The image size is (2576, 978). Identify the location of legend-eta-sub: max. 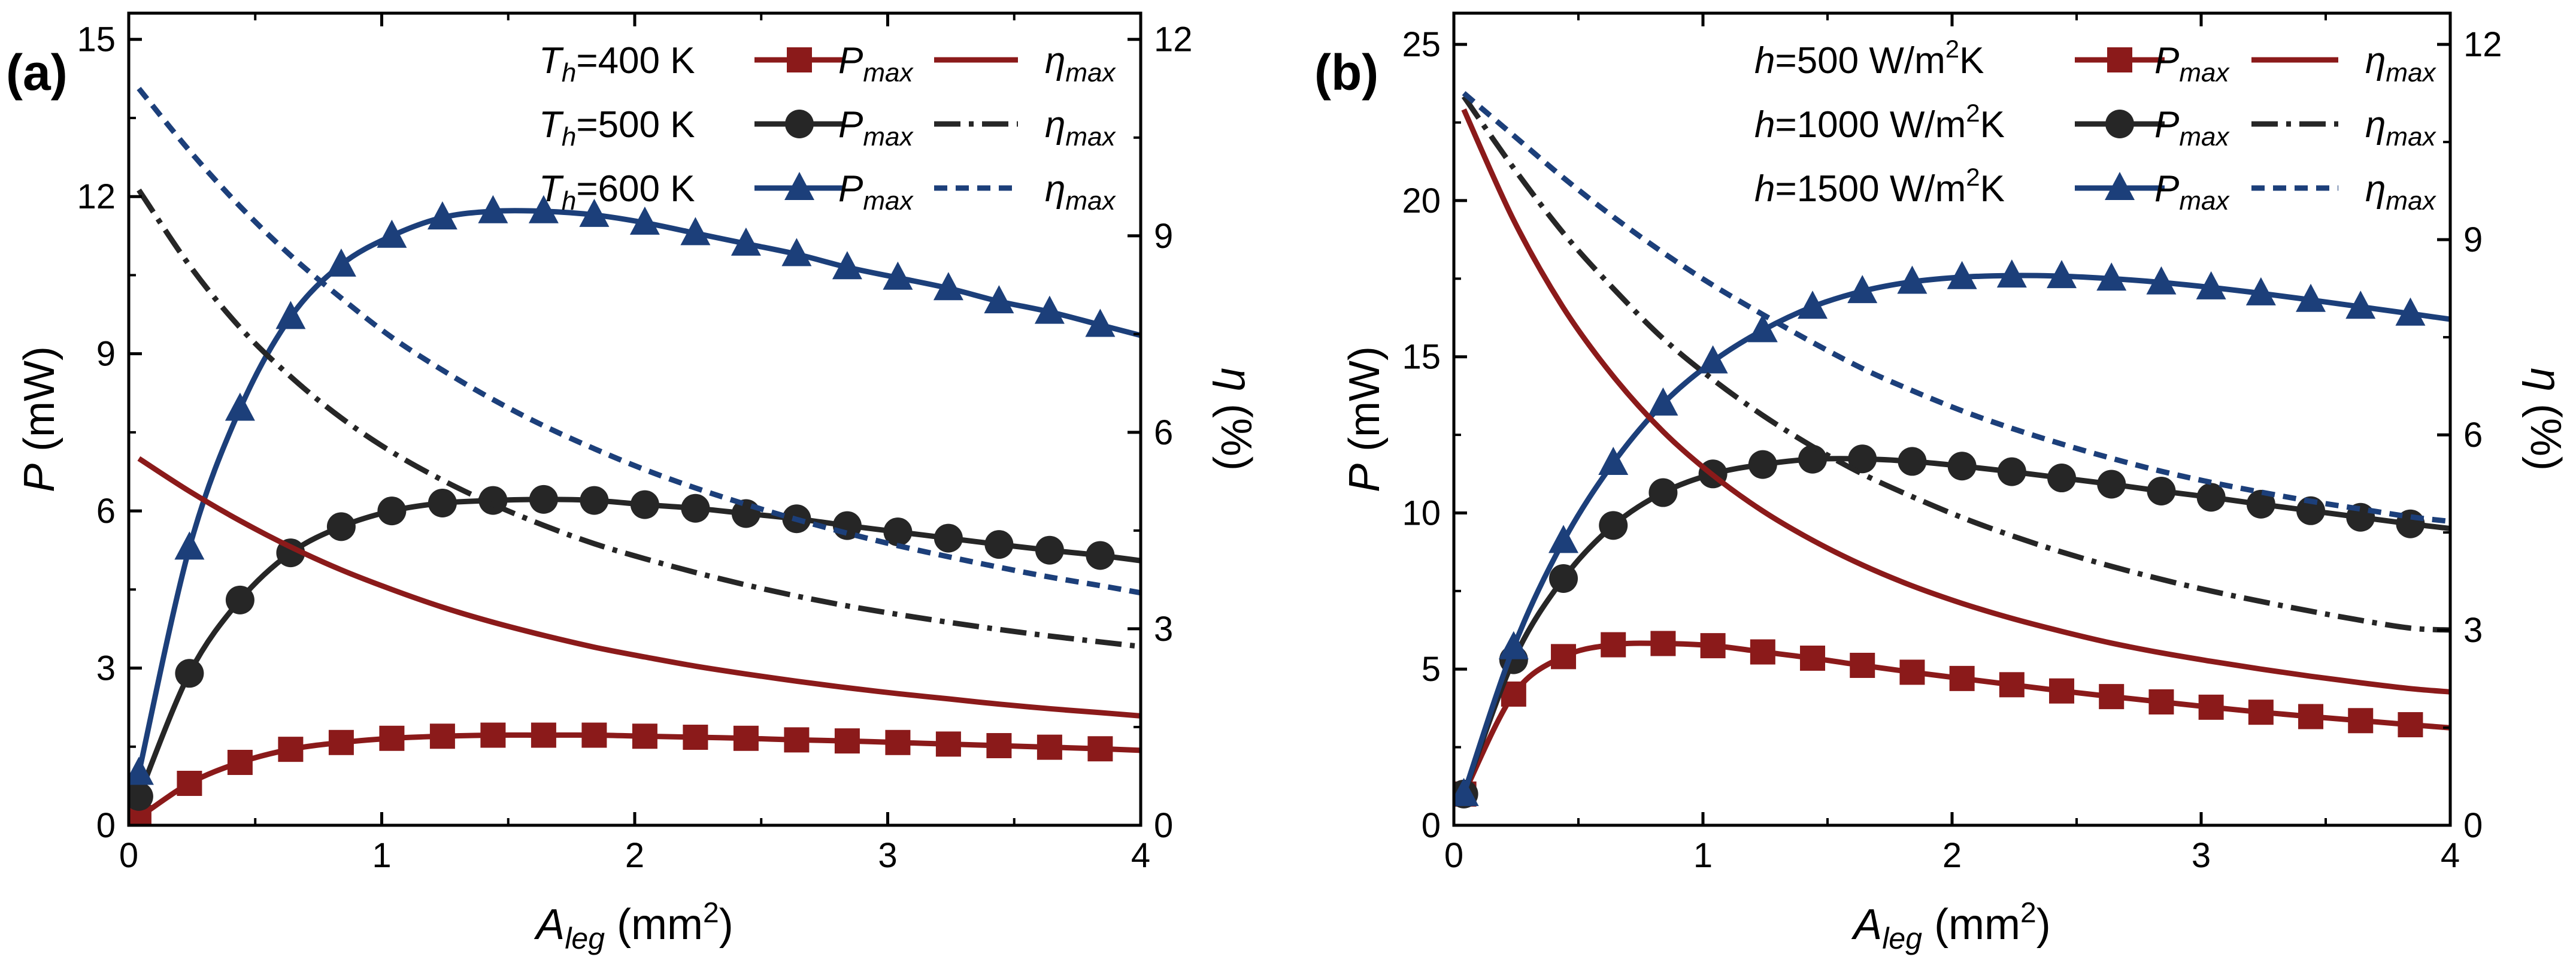
(2411, 137).